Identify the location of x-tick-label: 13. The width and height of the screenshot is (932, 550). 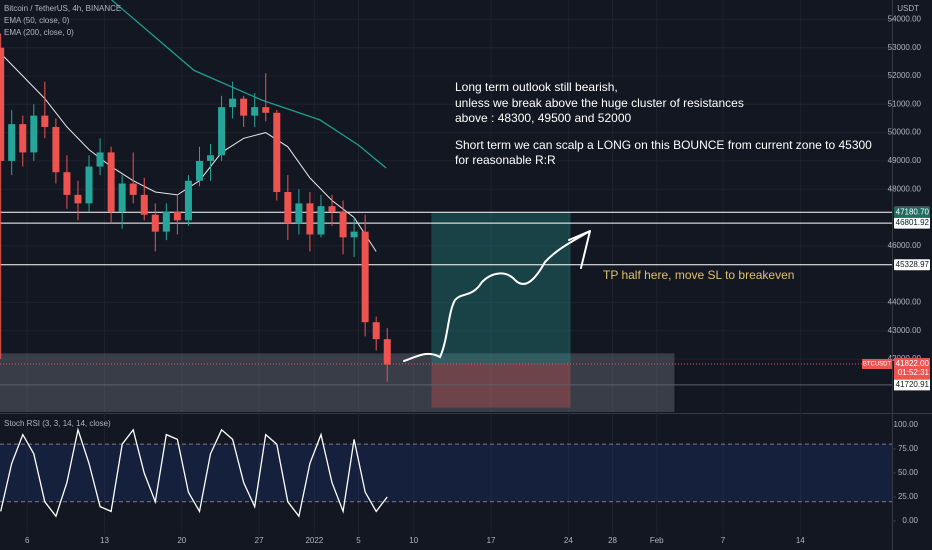
(104, 540).